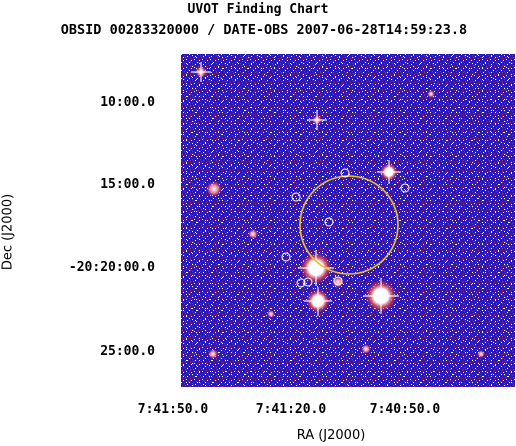 The width and height of the screenshot is (516, 446). I want to click on dec-tick-label: 10:00.0, so click(127, 102).